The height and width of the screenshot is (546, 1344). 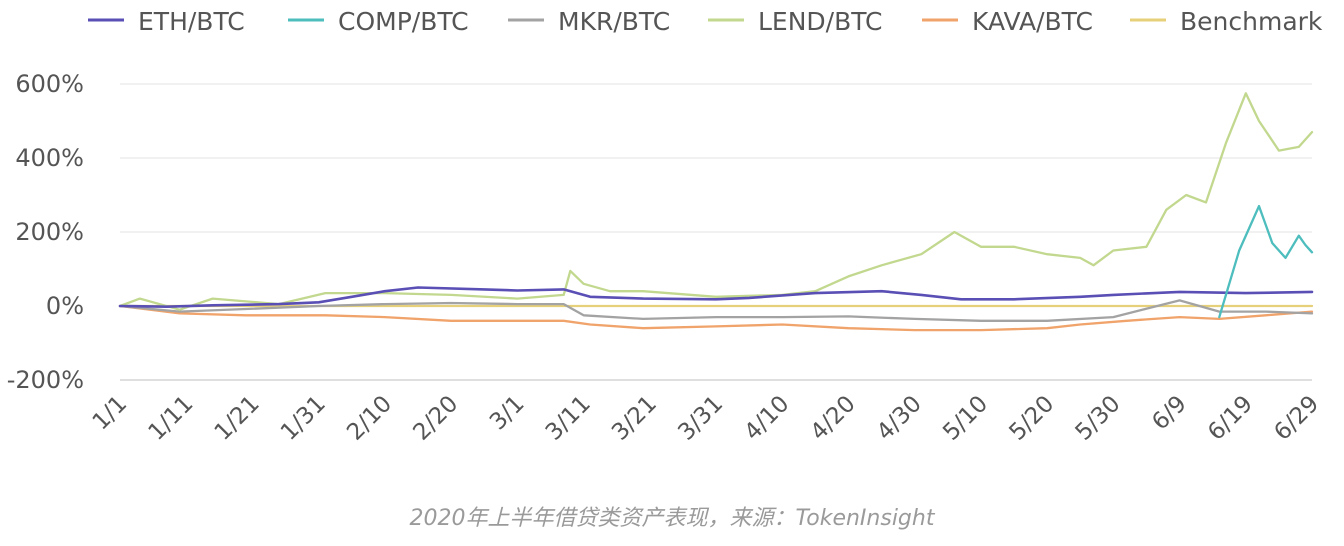 What do you see at coordinates (1031, 418) in the screenshot?
I see `x-tick-label: 5/20` at bounding box center [1031, 418].